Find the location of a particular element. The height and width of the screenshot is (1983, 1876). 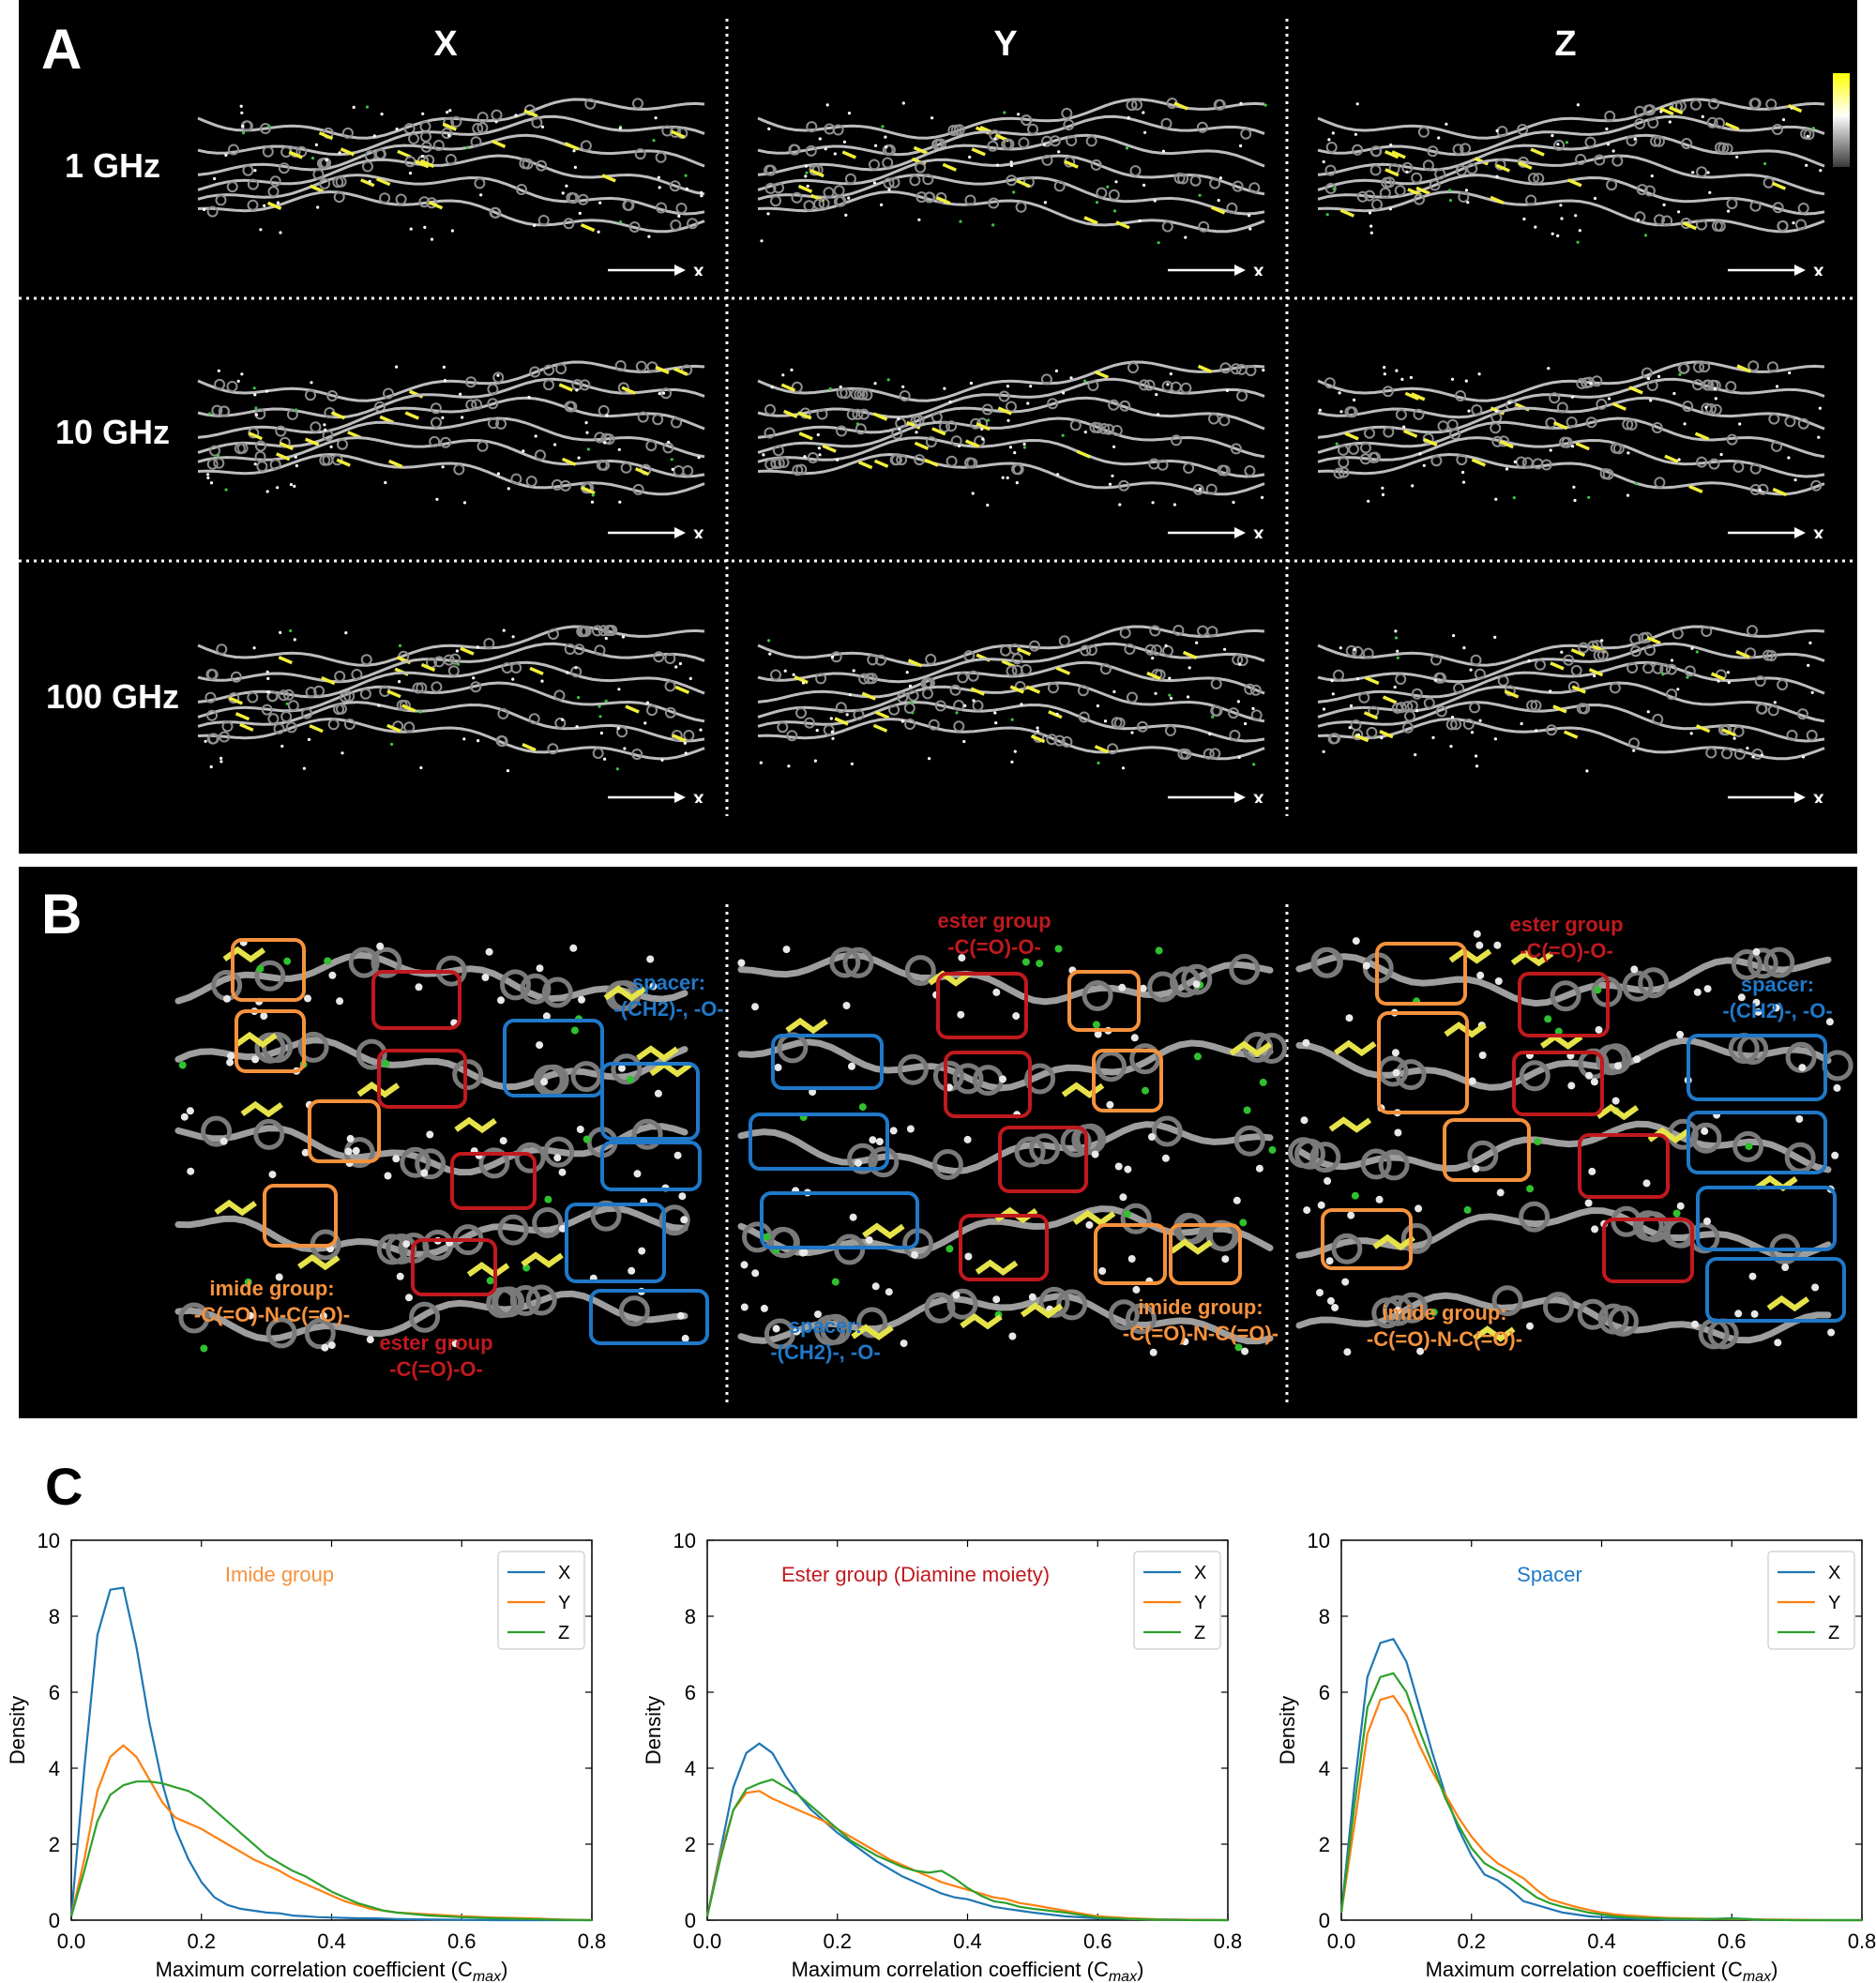

x-axis-label: x is located at coordinates (698, 530).